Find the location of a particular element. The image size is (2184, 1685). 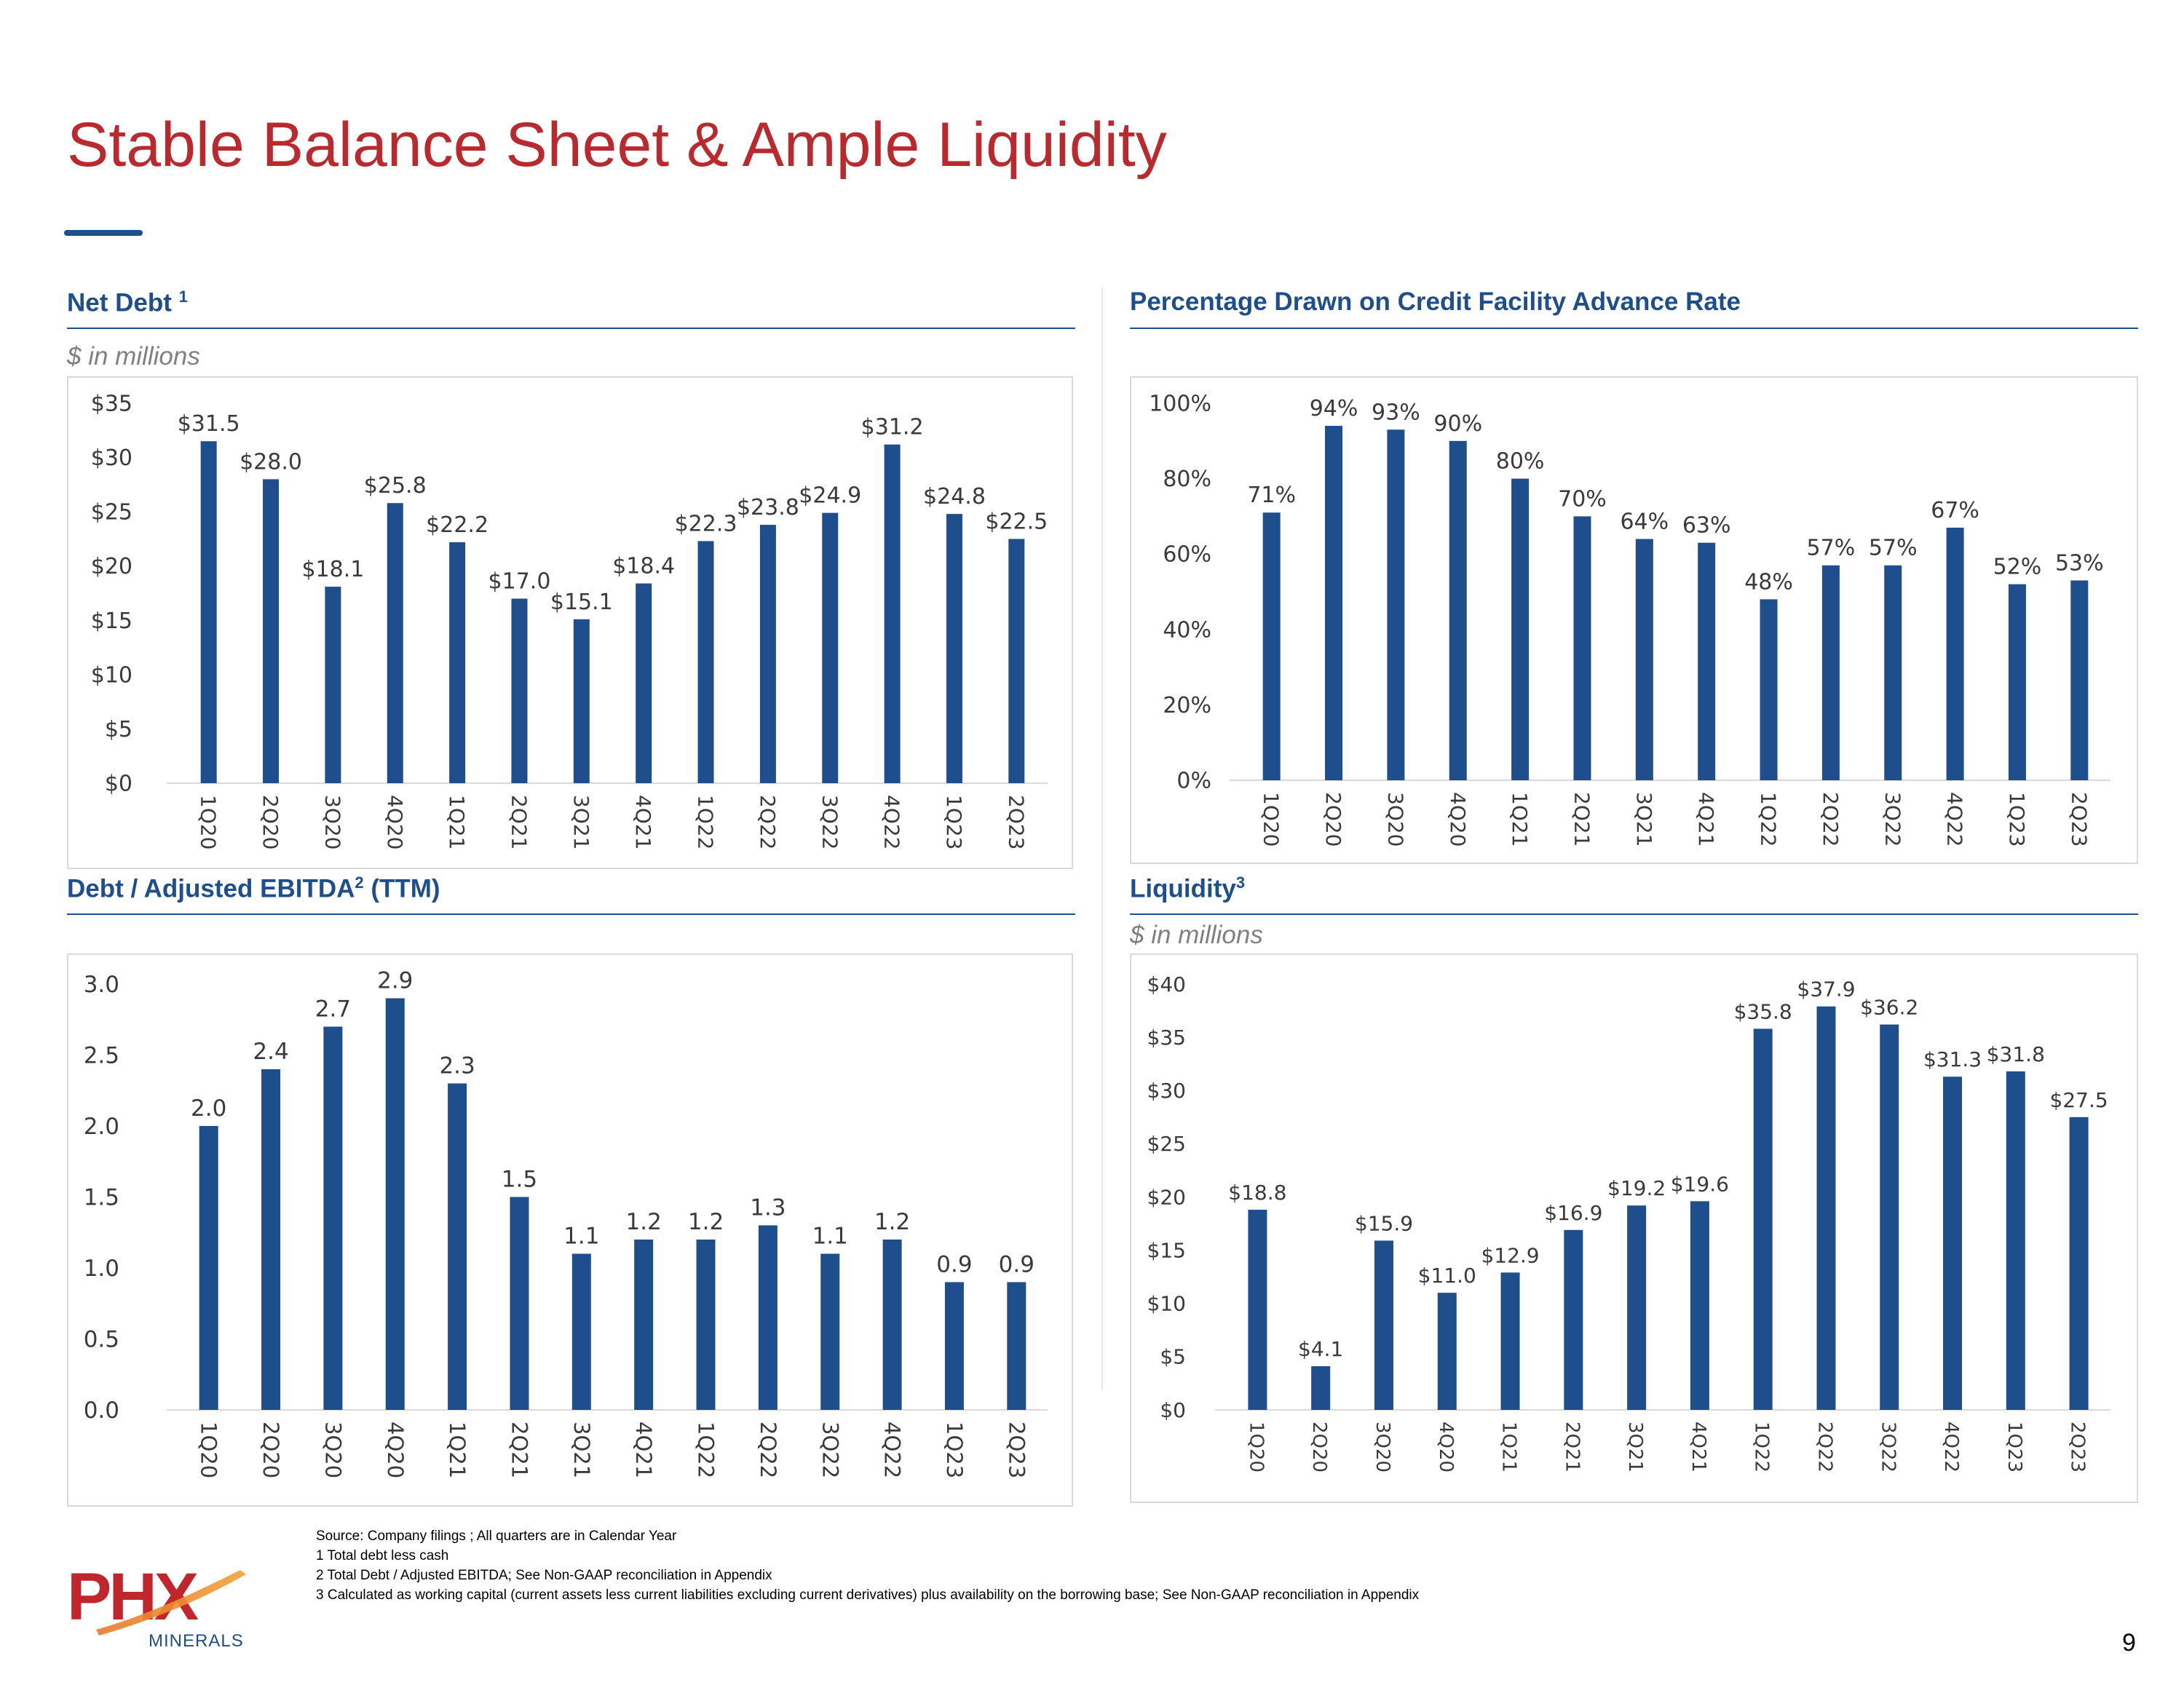

data-label-4Q22: 67% is located at coordinates (1955, 510).